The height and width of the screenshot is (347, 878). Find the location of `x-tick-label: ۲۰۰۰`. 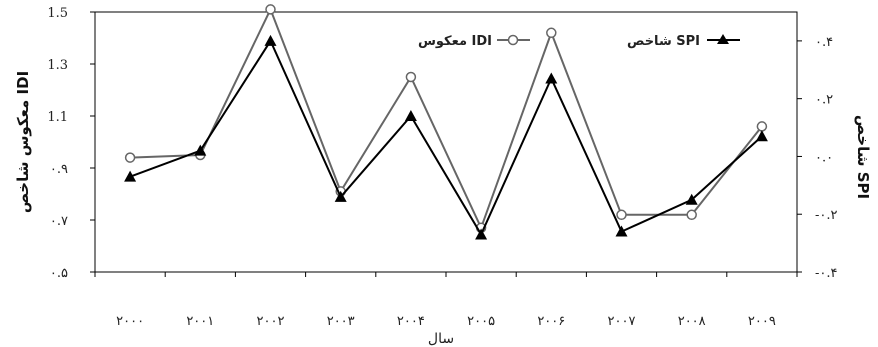

x-tick-label: ۲۰۰۰ is located at coordinates (130, 321).